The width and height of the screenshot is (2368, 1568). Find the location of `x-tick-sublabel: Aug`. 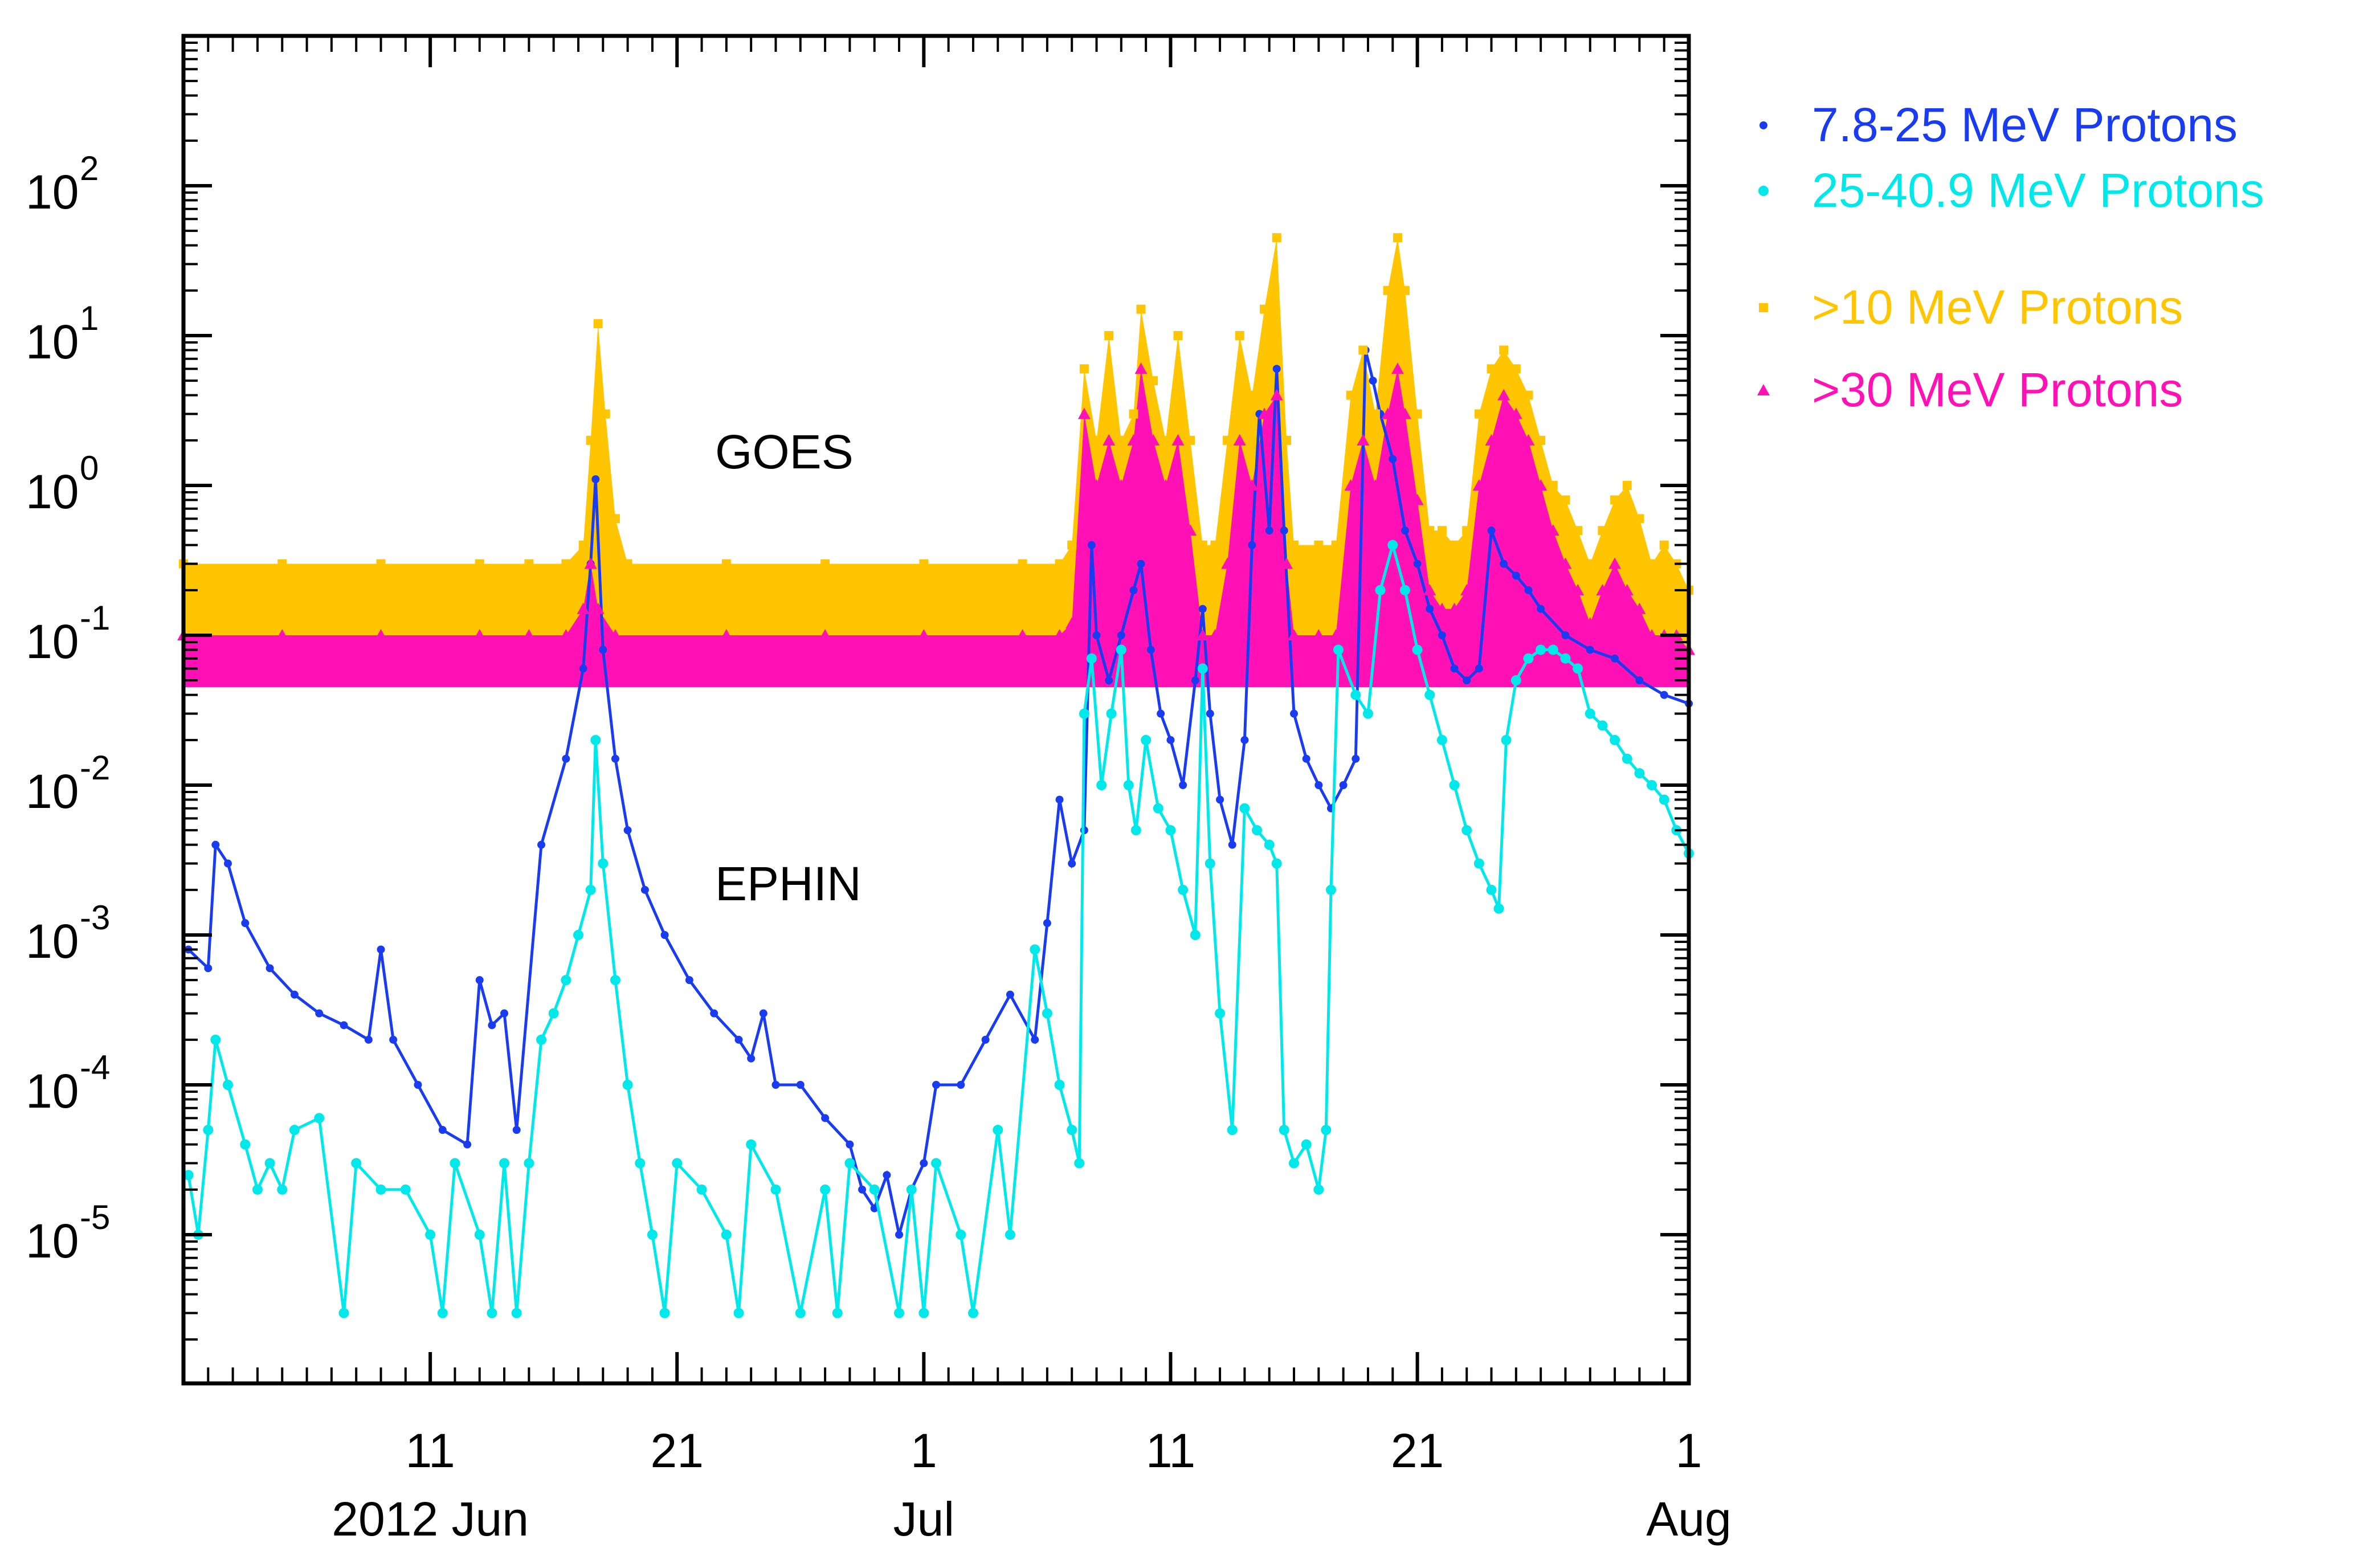

x-tick-sublabel: Aug is located at coordinates (1689, 1519).